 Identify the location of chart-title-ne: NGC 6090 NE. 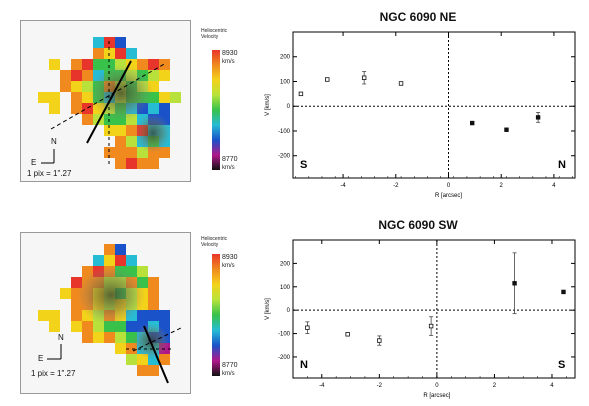
(418, 17).